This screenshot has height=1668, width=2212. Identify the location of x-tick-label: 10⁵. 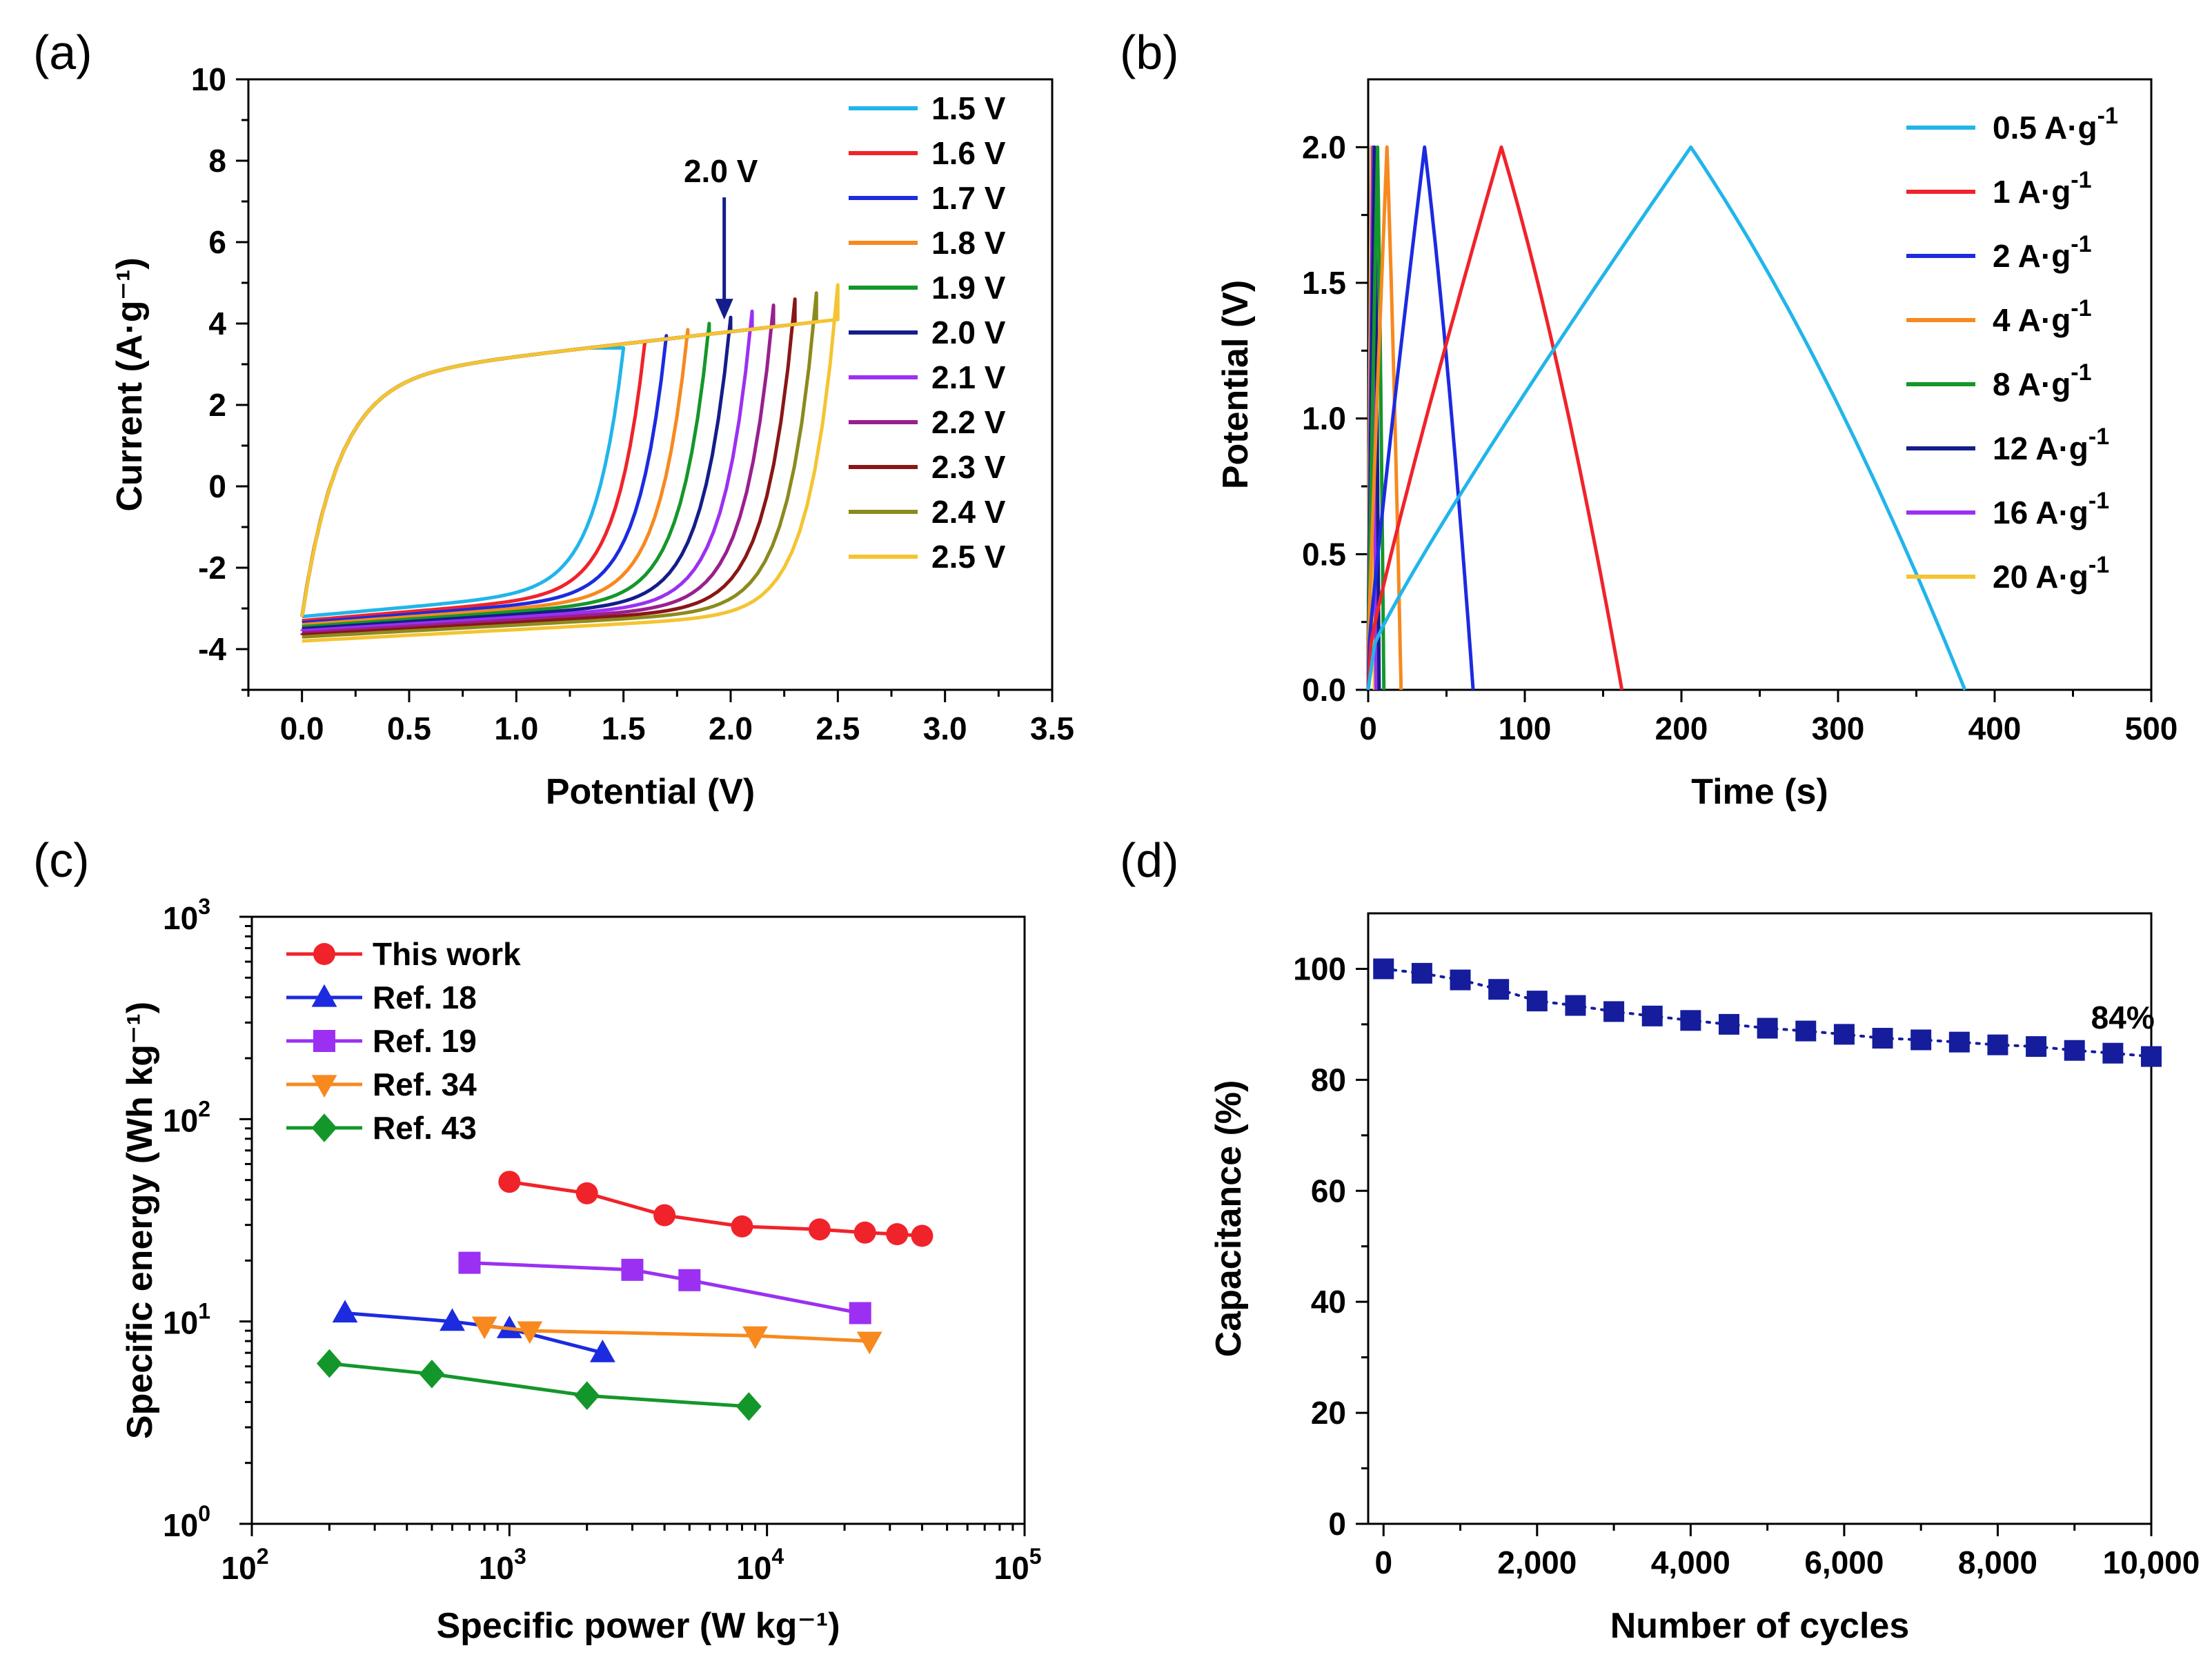
(1018, 1565).